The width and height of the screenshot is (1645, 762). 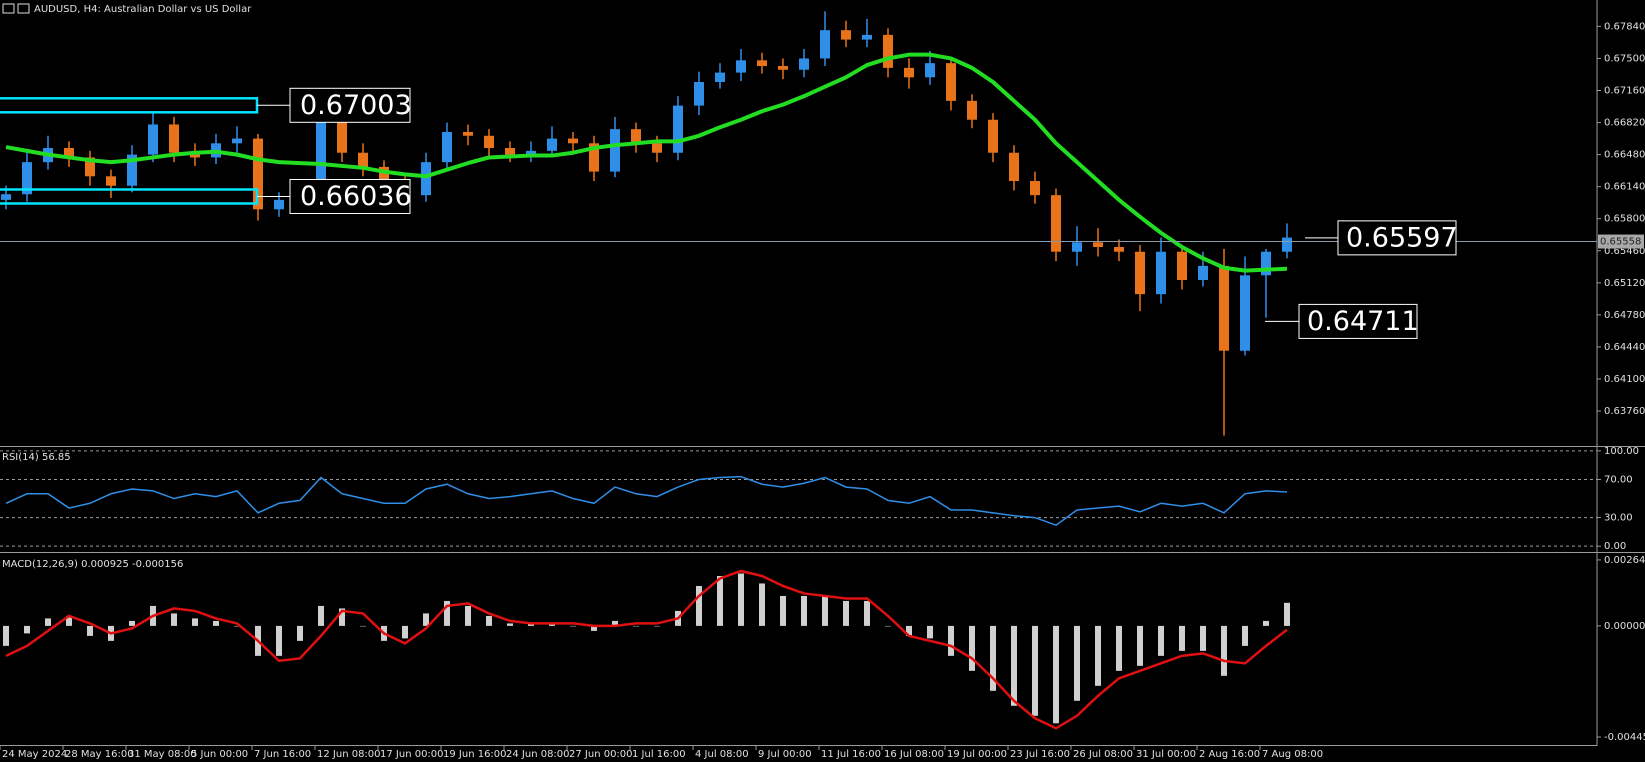 I want to click on x-tick-label: 16 Jul 08:00, so click(x=914, y=754).